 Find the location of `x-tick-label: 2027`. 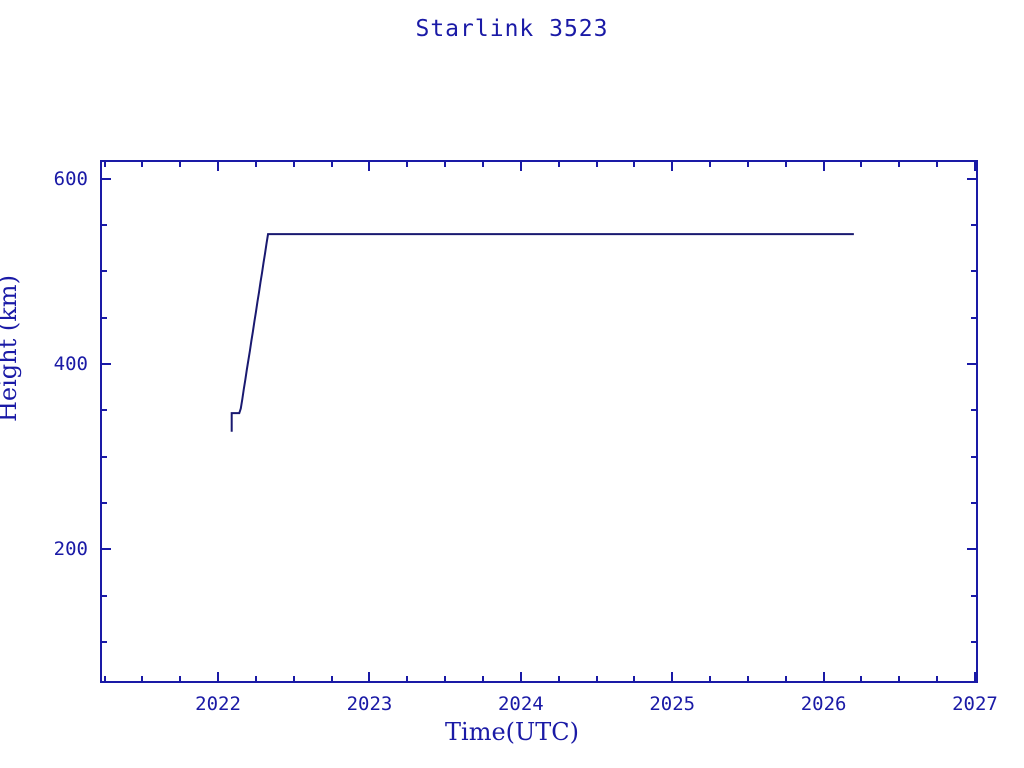

x-tick-label: 2027 is located at coordinates (975, 704).